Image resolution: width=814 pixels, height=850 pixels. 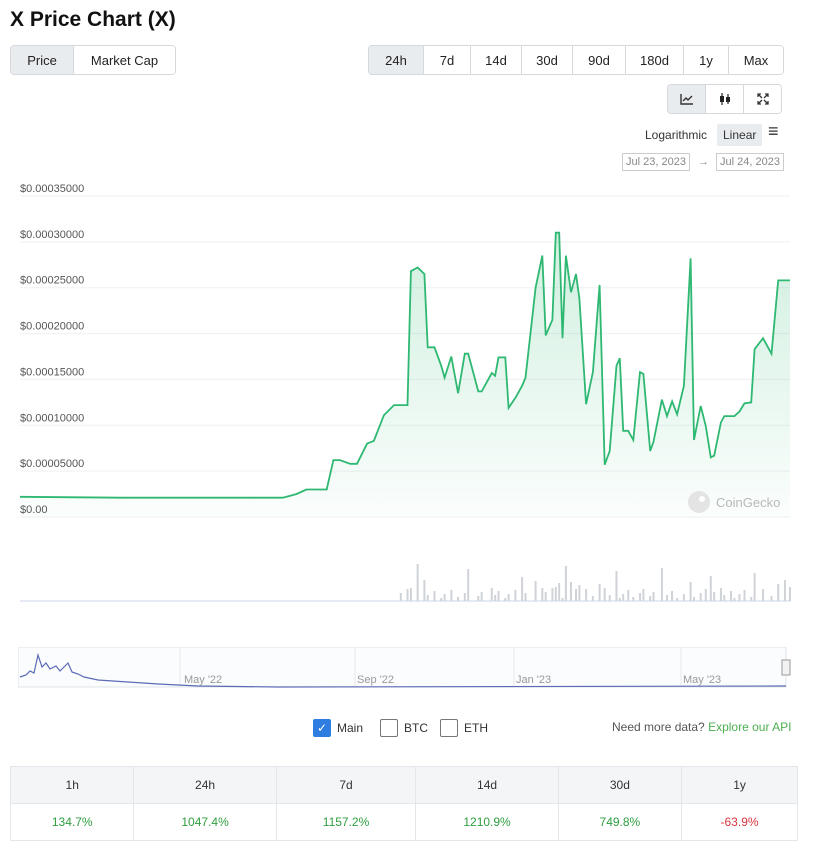 I want to click on page-title: X Price Chart (X), so click(x=93, y=19).